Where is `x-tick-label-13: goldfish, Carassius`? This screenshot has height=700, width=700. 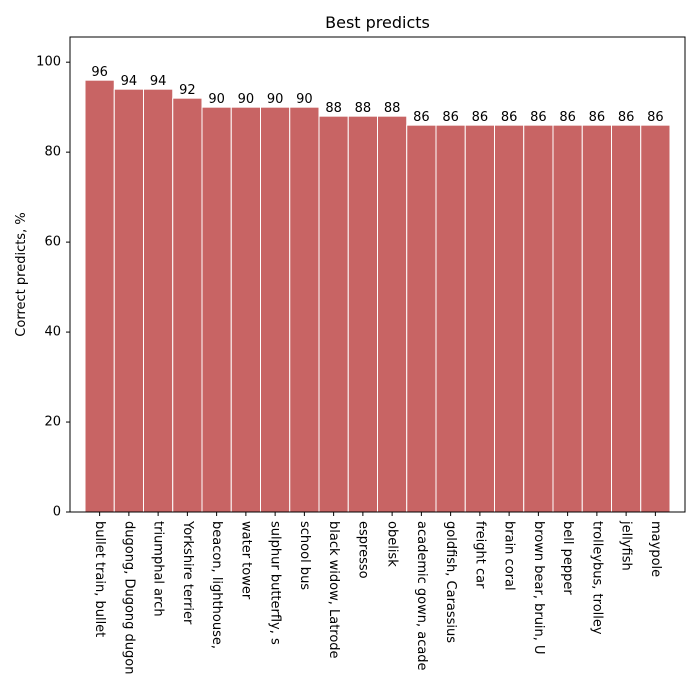 x-tick-label-13: goldfish, Carassius is located at coordinates (450, 582).